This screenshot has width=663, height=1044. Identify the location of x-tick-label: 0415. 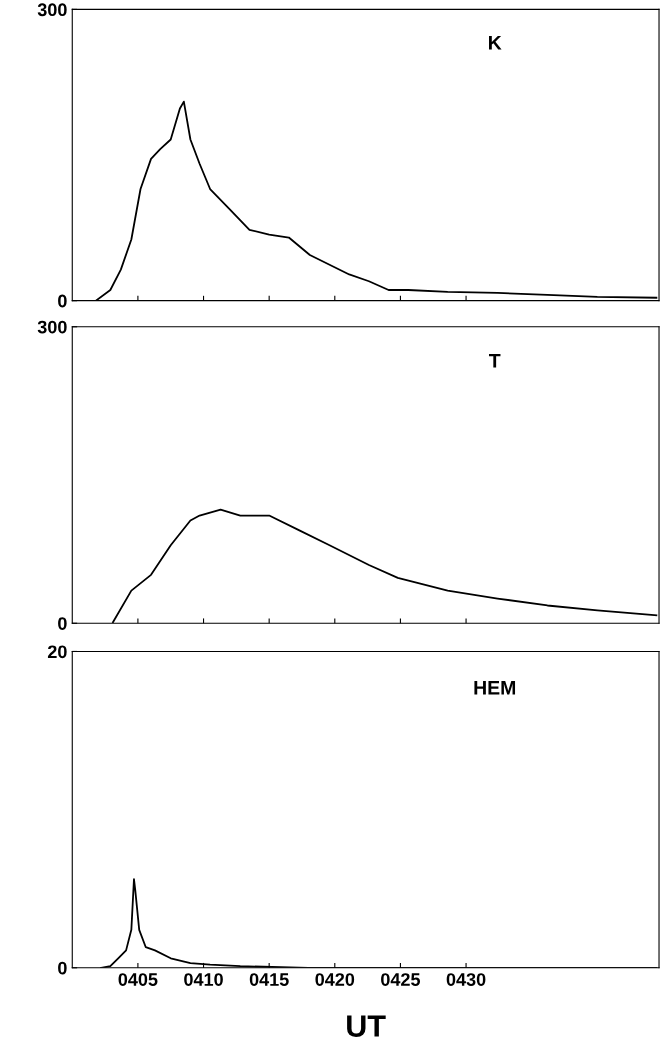
(269, 979).